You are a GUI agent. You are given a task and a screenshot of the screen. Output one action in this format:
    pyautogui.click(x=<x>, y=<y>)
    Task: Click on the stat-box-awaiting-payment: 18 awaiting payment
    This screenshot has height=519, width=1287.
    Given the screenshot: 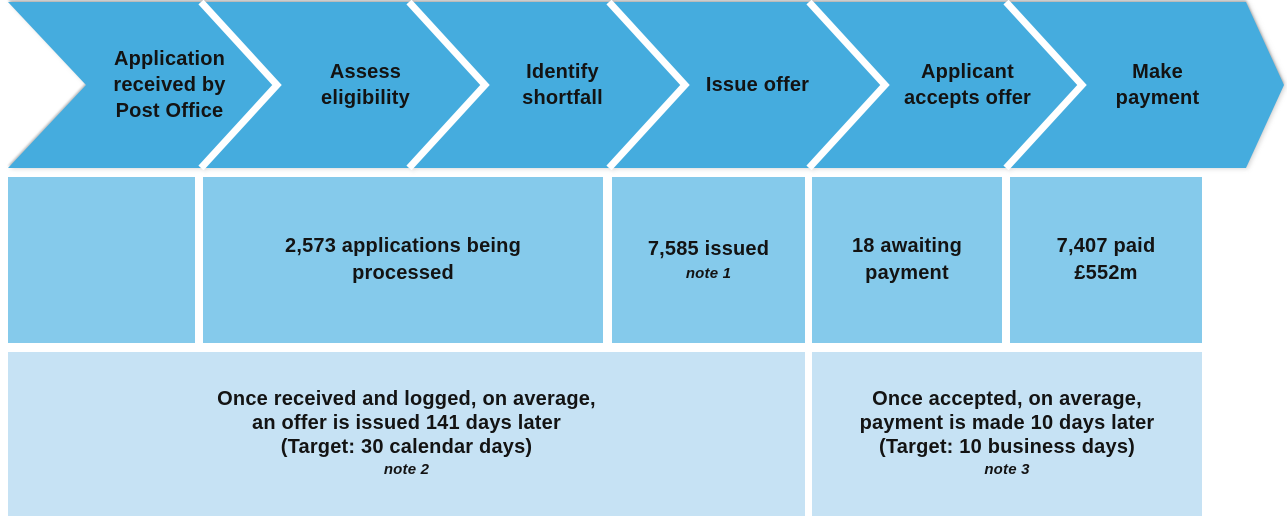 What is the action you would take?
    pyautogui.click(x=907, y=260)
    